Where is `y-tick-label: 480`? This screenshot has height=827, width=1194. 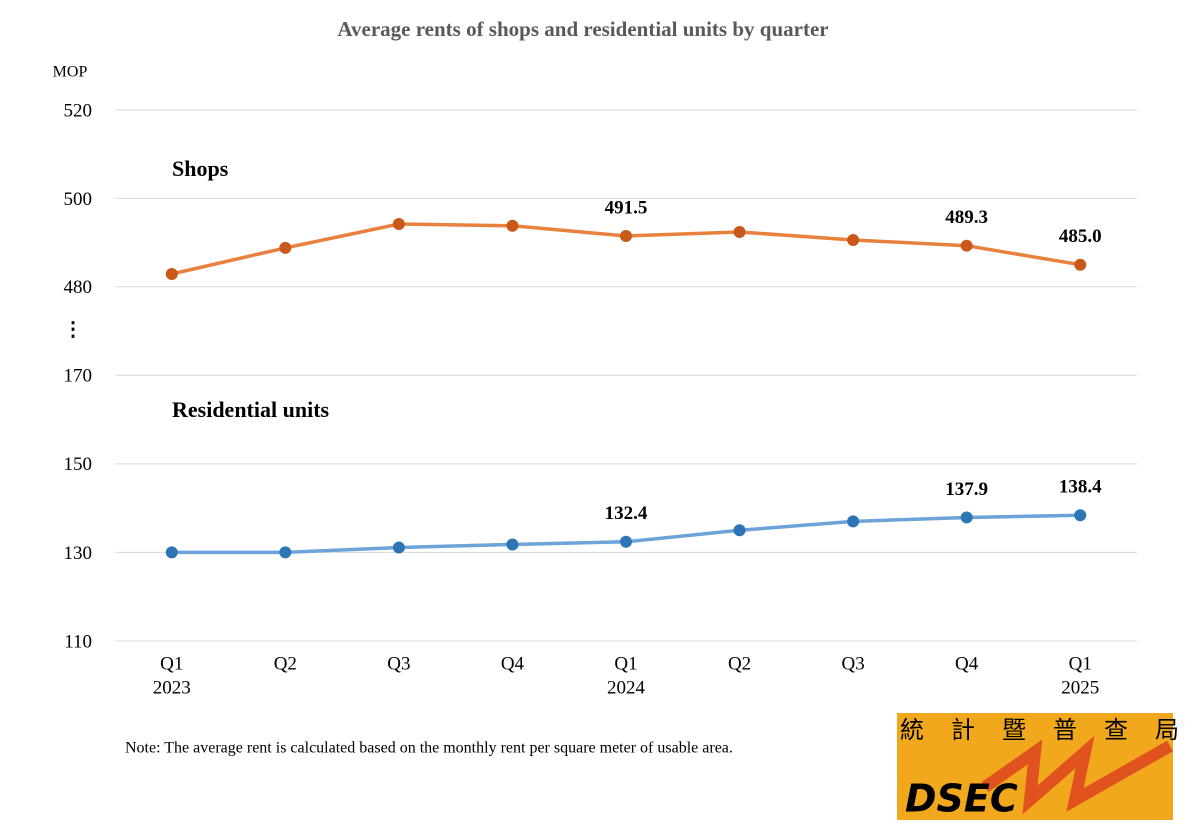
y-tick-label: 480 is located at coordinates (78, 287).